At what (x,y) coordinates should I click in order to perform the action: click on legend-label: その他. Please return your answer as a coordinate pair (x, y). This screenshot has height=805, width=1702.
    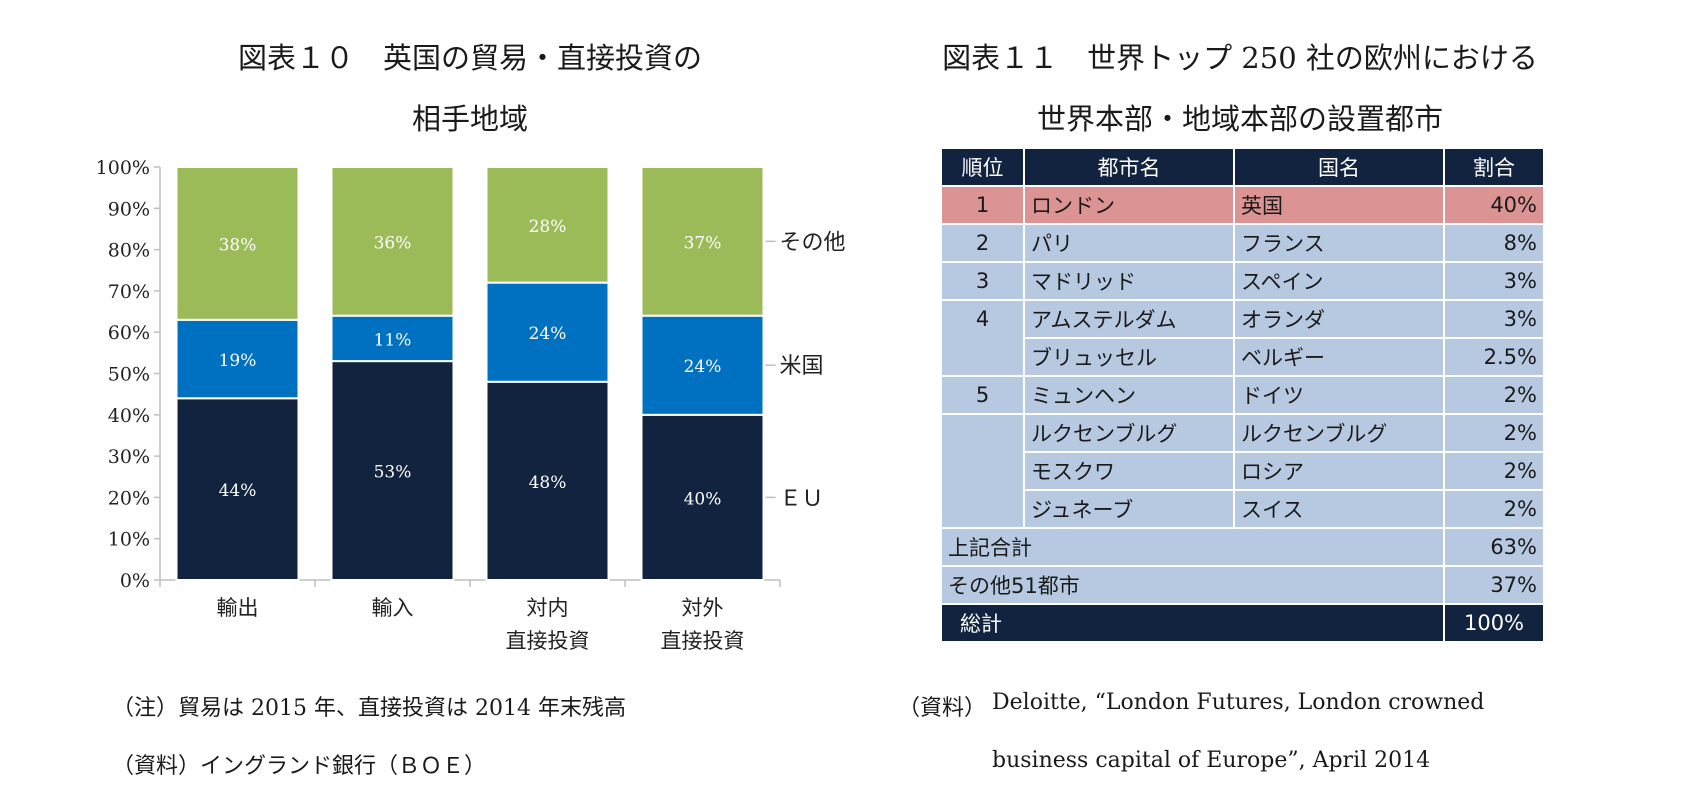
    Looking at the image, I should click on (813, 242).